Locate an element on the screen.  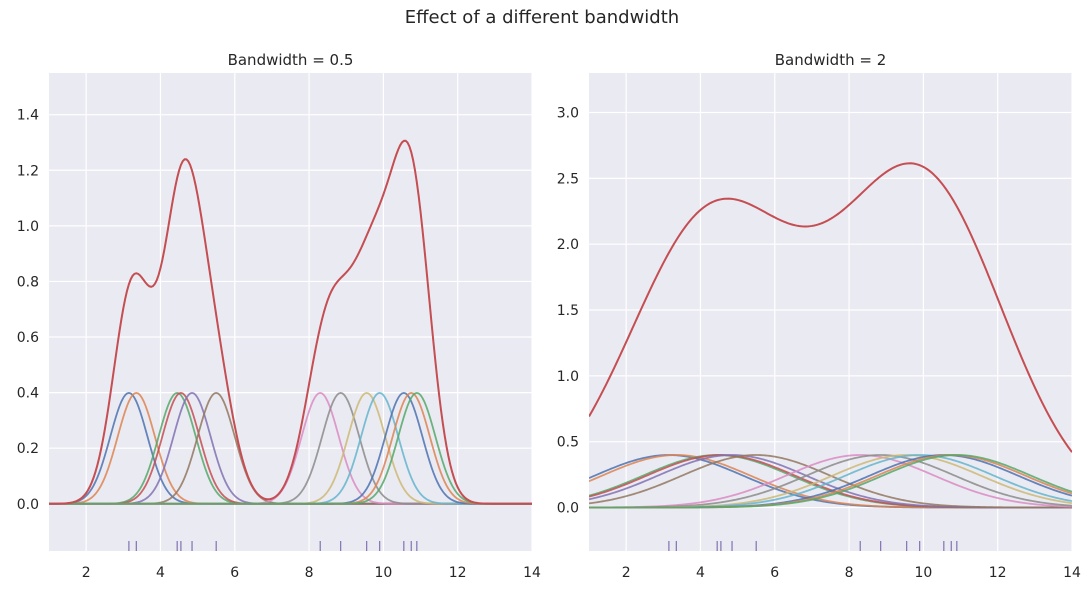
y-tick-label: 0.8 is located at coordinates (28, 282).